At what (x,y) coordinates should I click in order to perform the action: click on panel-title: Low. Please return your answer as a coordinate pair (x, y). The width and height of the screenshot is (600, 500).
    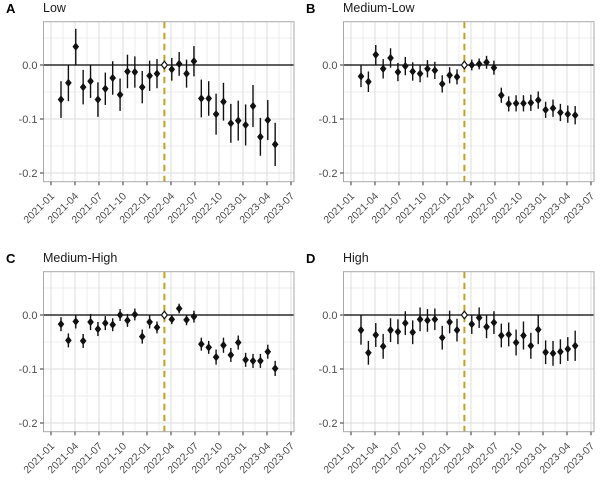
    Looking at the image, I should click on (54, 8).